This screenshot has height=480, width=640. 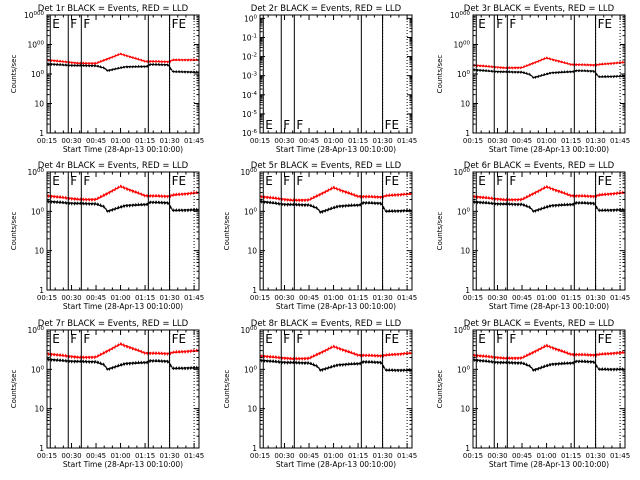 I want to click on plot-title: Det 7r BLACK = Events, RED = LLD, so click(x=113, y=324).